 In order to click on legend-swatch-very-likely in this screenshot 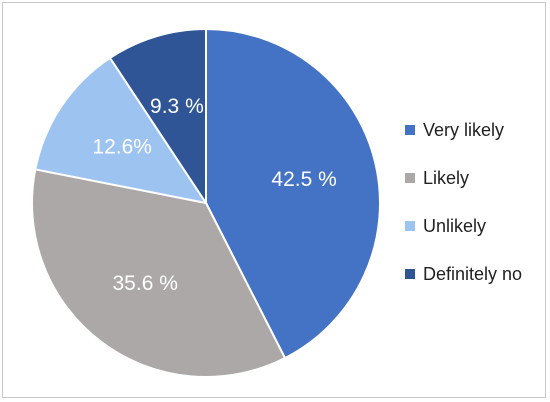, I will do `click(410, 130)`.